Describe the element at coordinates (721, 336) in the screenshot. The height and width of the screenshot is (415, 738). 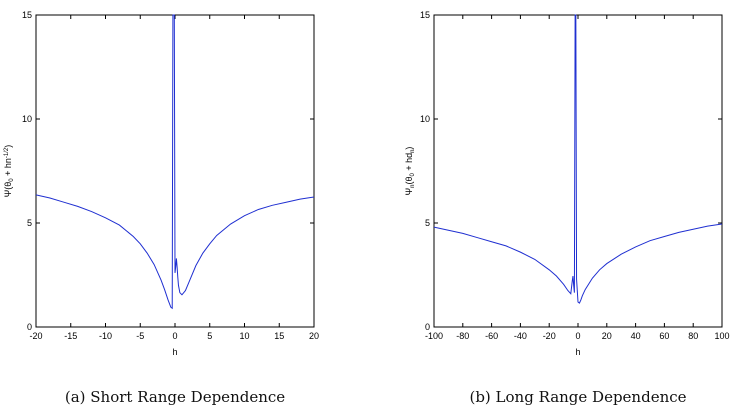
I see `x-tick-label: 100` at that location.